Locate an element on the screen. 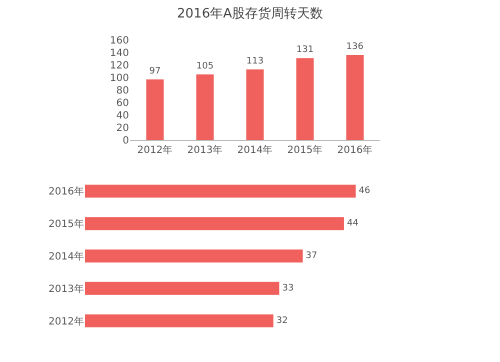 The image size is (500, 362). y-tick-label: 40 is located at coordinates (122, 116).